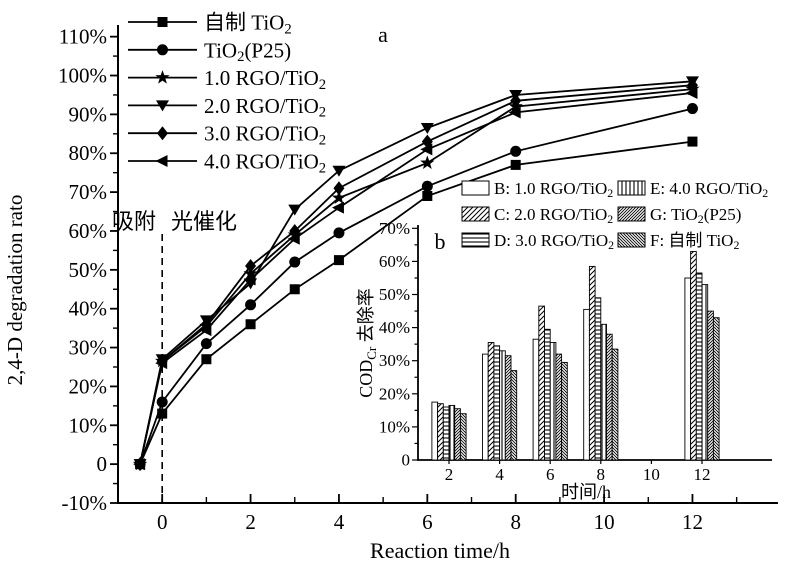 This screenshot has width=795, height=573. I want to click on legend-item-triangle-left: 4.0 RGO/TiO2, so click(227, 163).